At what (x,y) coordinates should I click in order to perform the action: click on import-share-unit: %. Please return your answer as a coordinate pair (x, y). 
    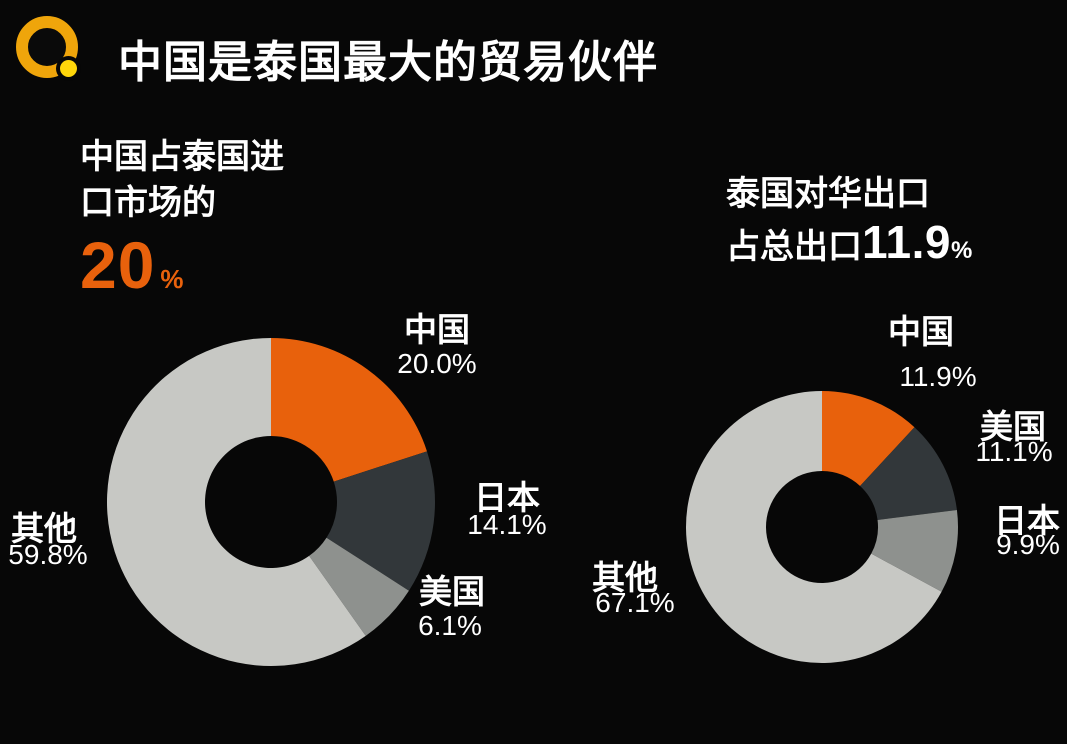
    Looking at the image, I should click on (172, 279).